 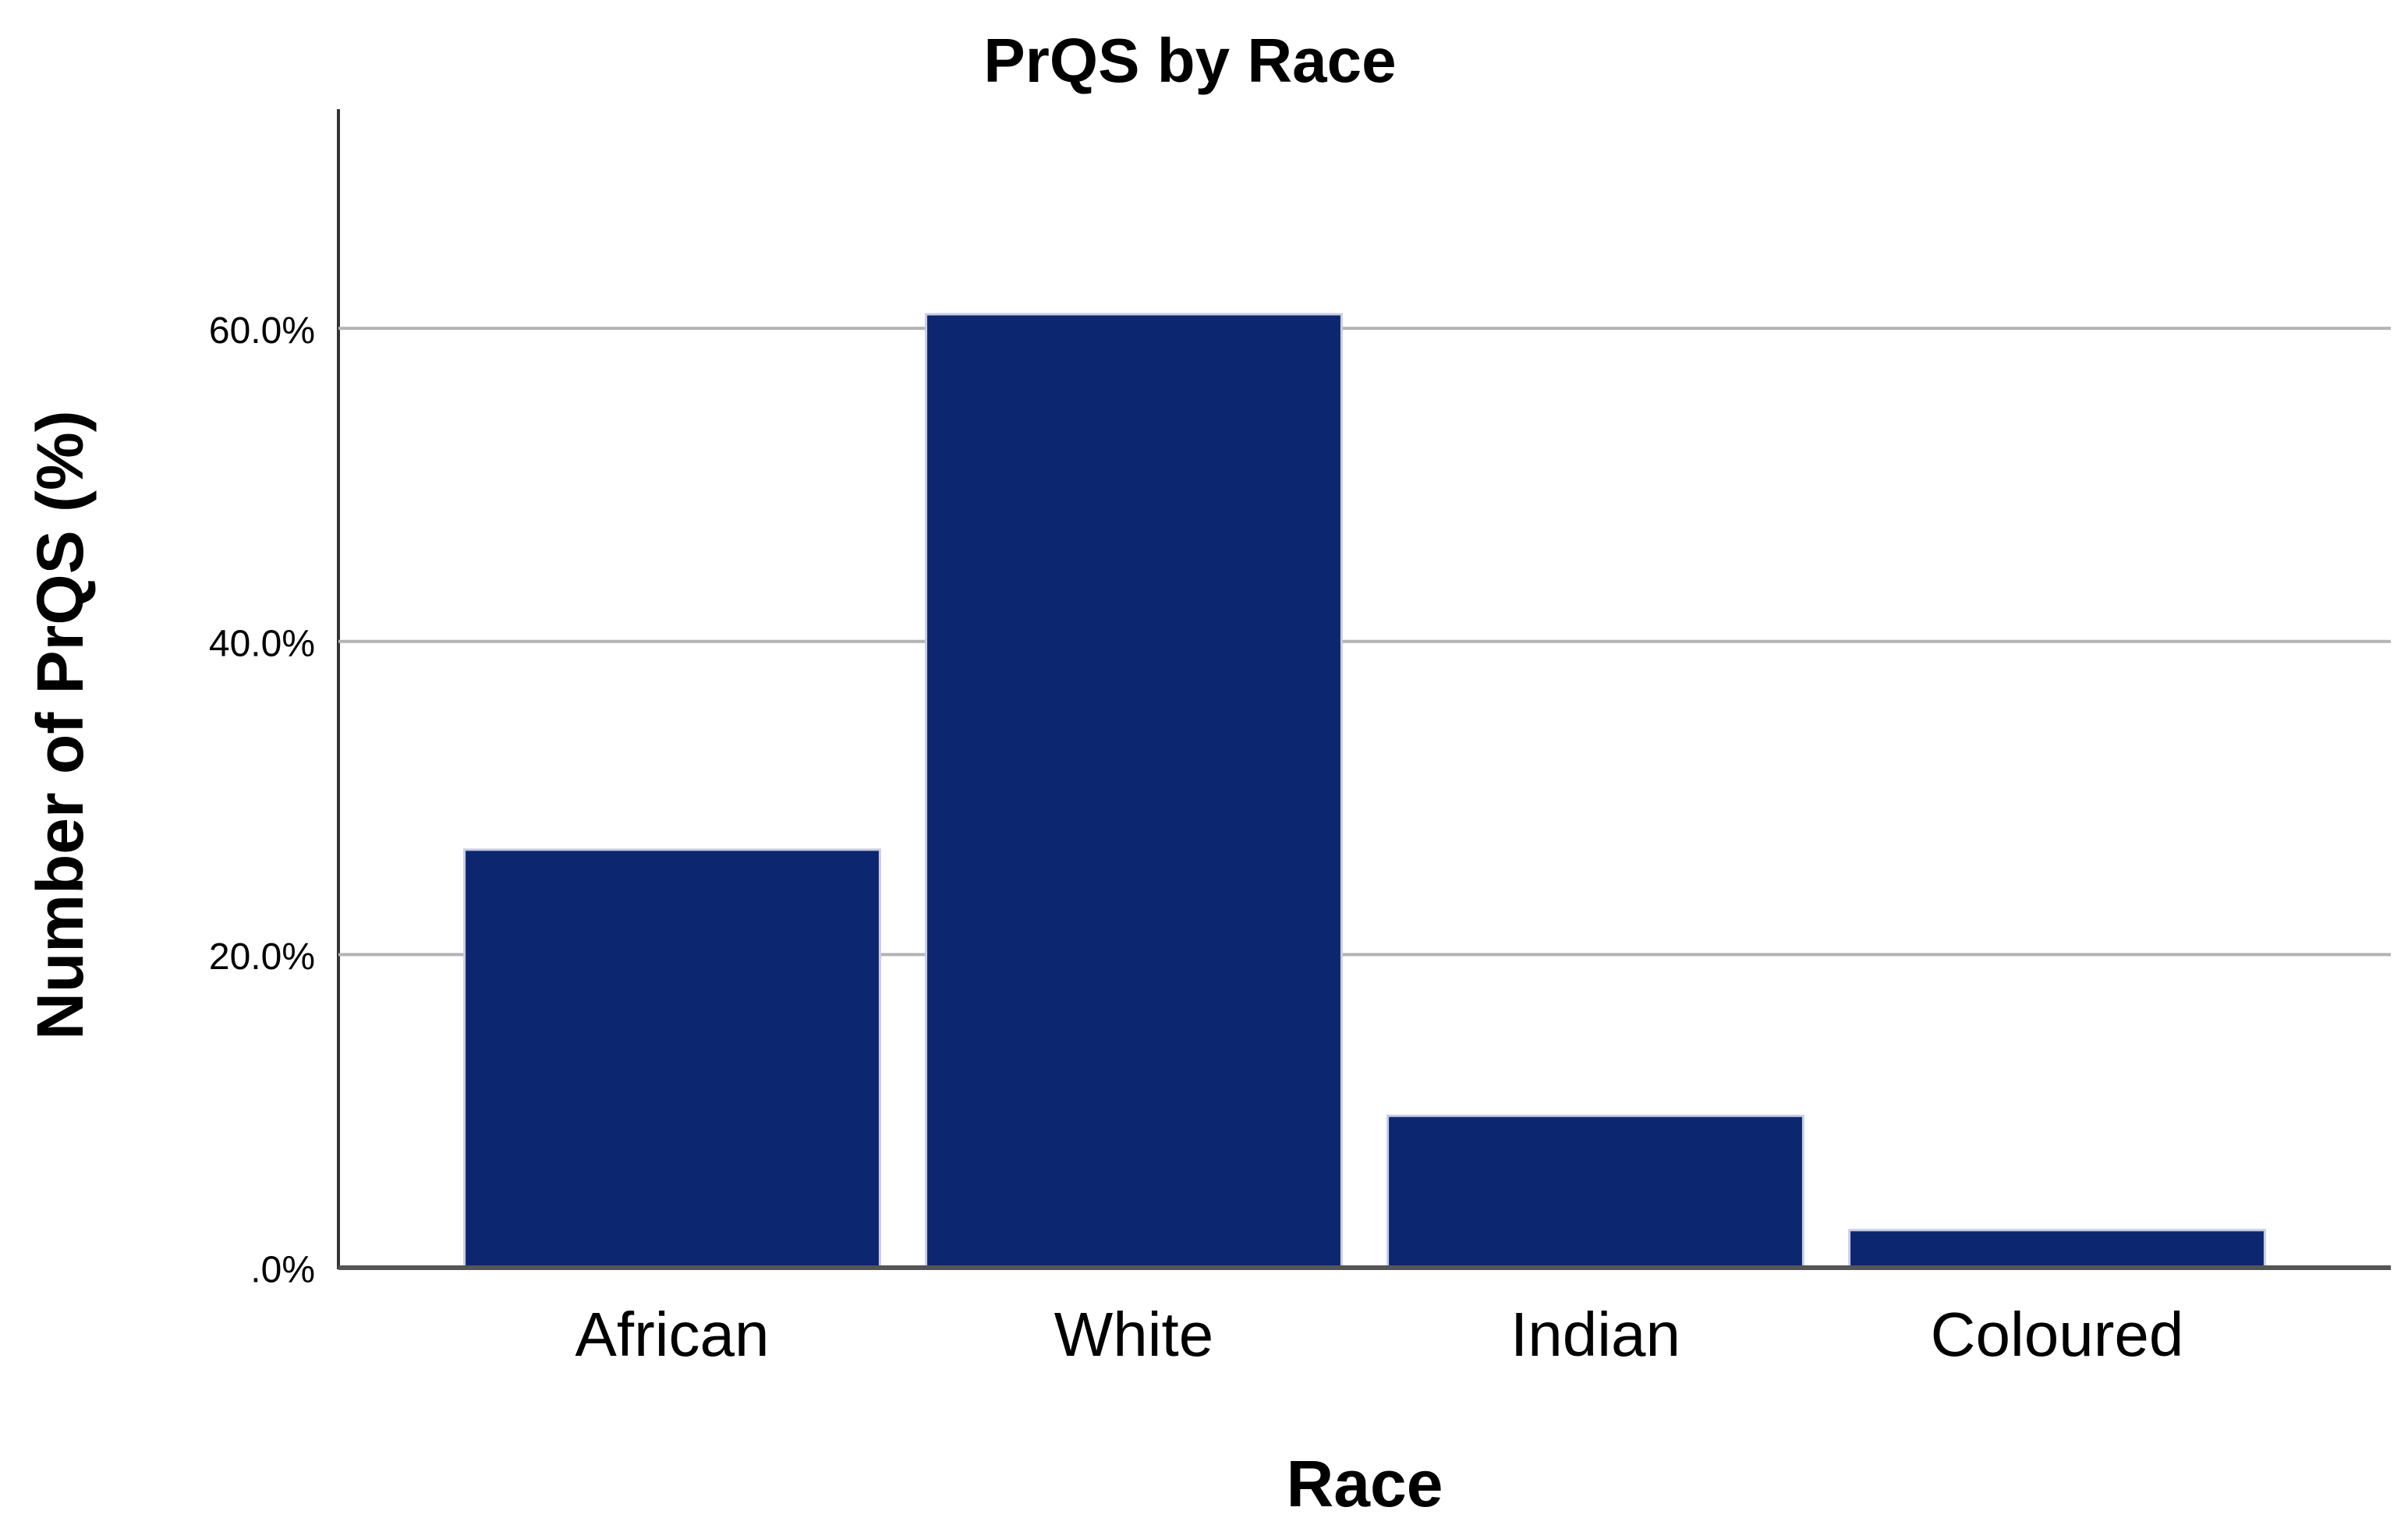 What do you see at coordinates (1595, 1334) in the screenshot?
I see `x-tick-label: Indian` at bounding box center [1595, 1334].